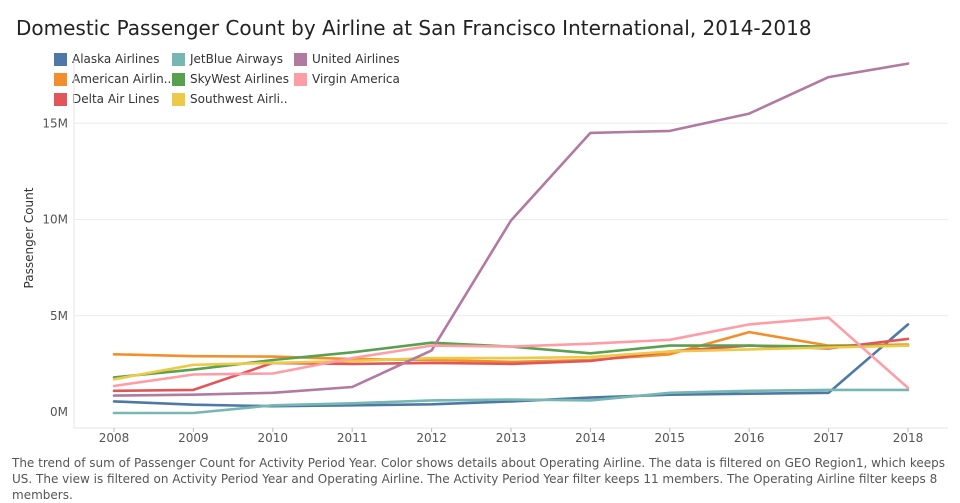 The image size is (960, 503). I want to click on legend-item: Alaska Airlines, so click(106, 59).